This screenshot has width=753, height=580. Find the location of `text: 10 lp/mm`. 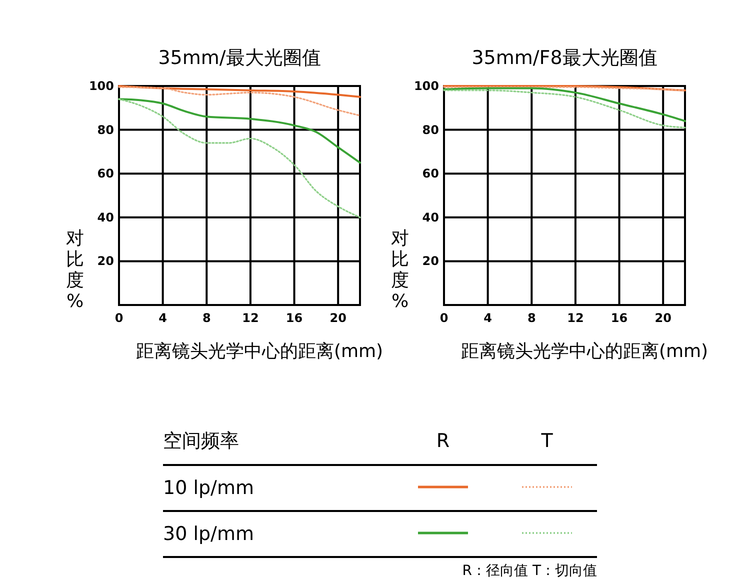

text: 10 lp/mm is located at coordinates (208, 488).